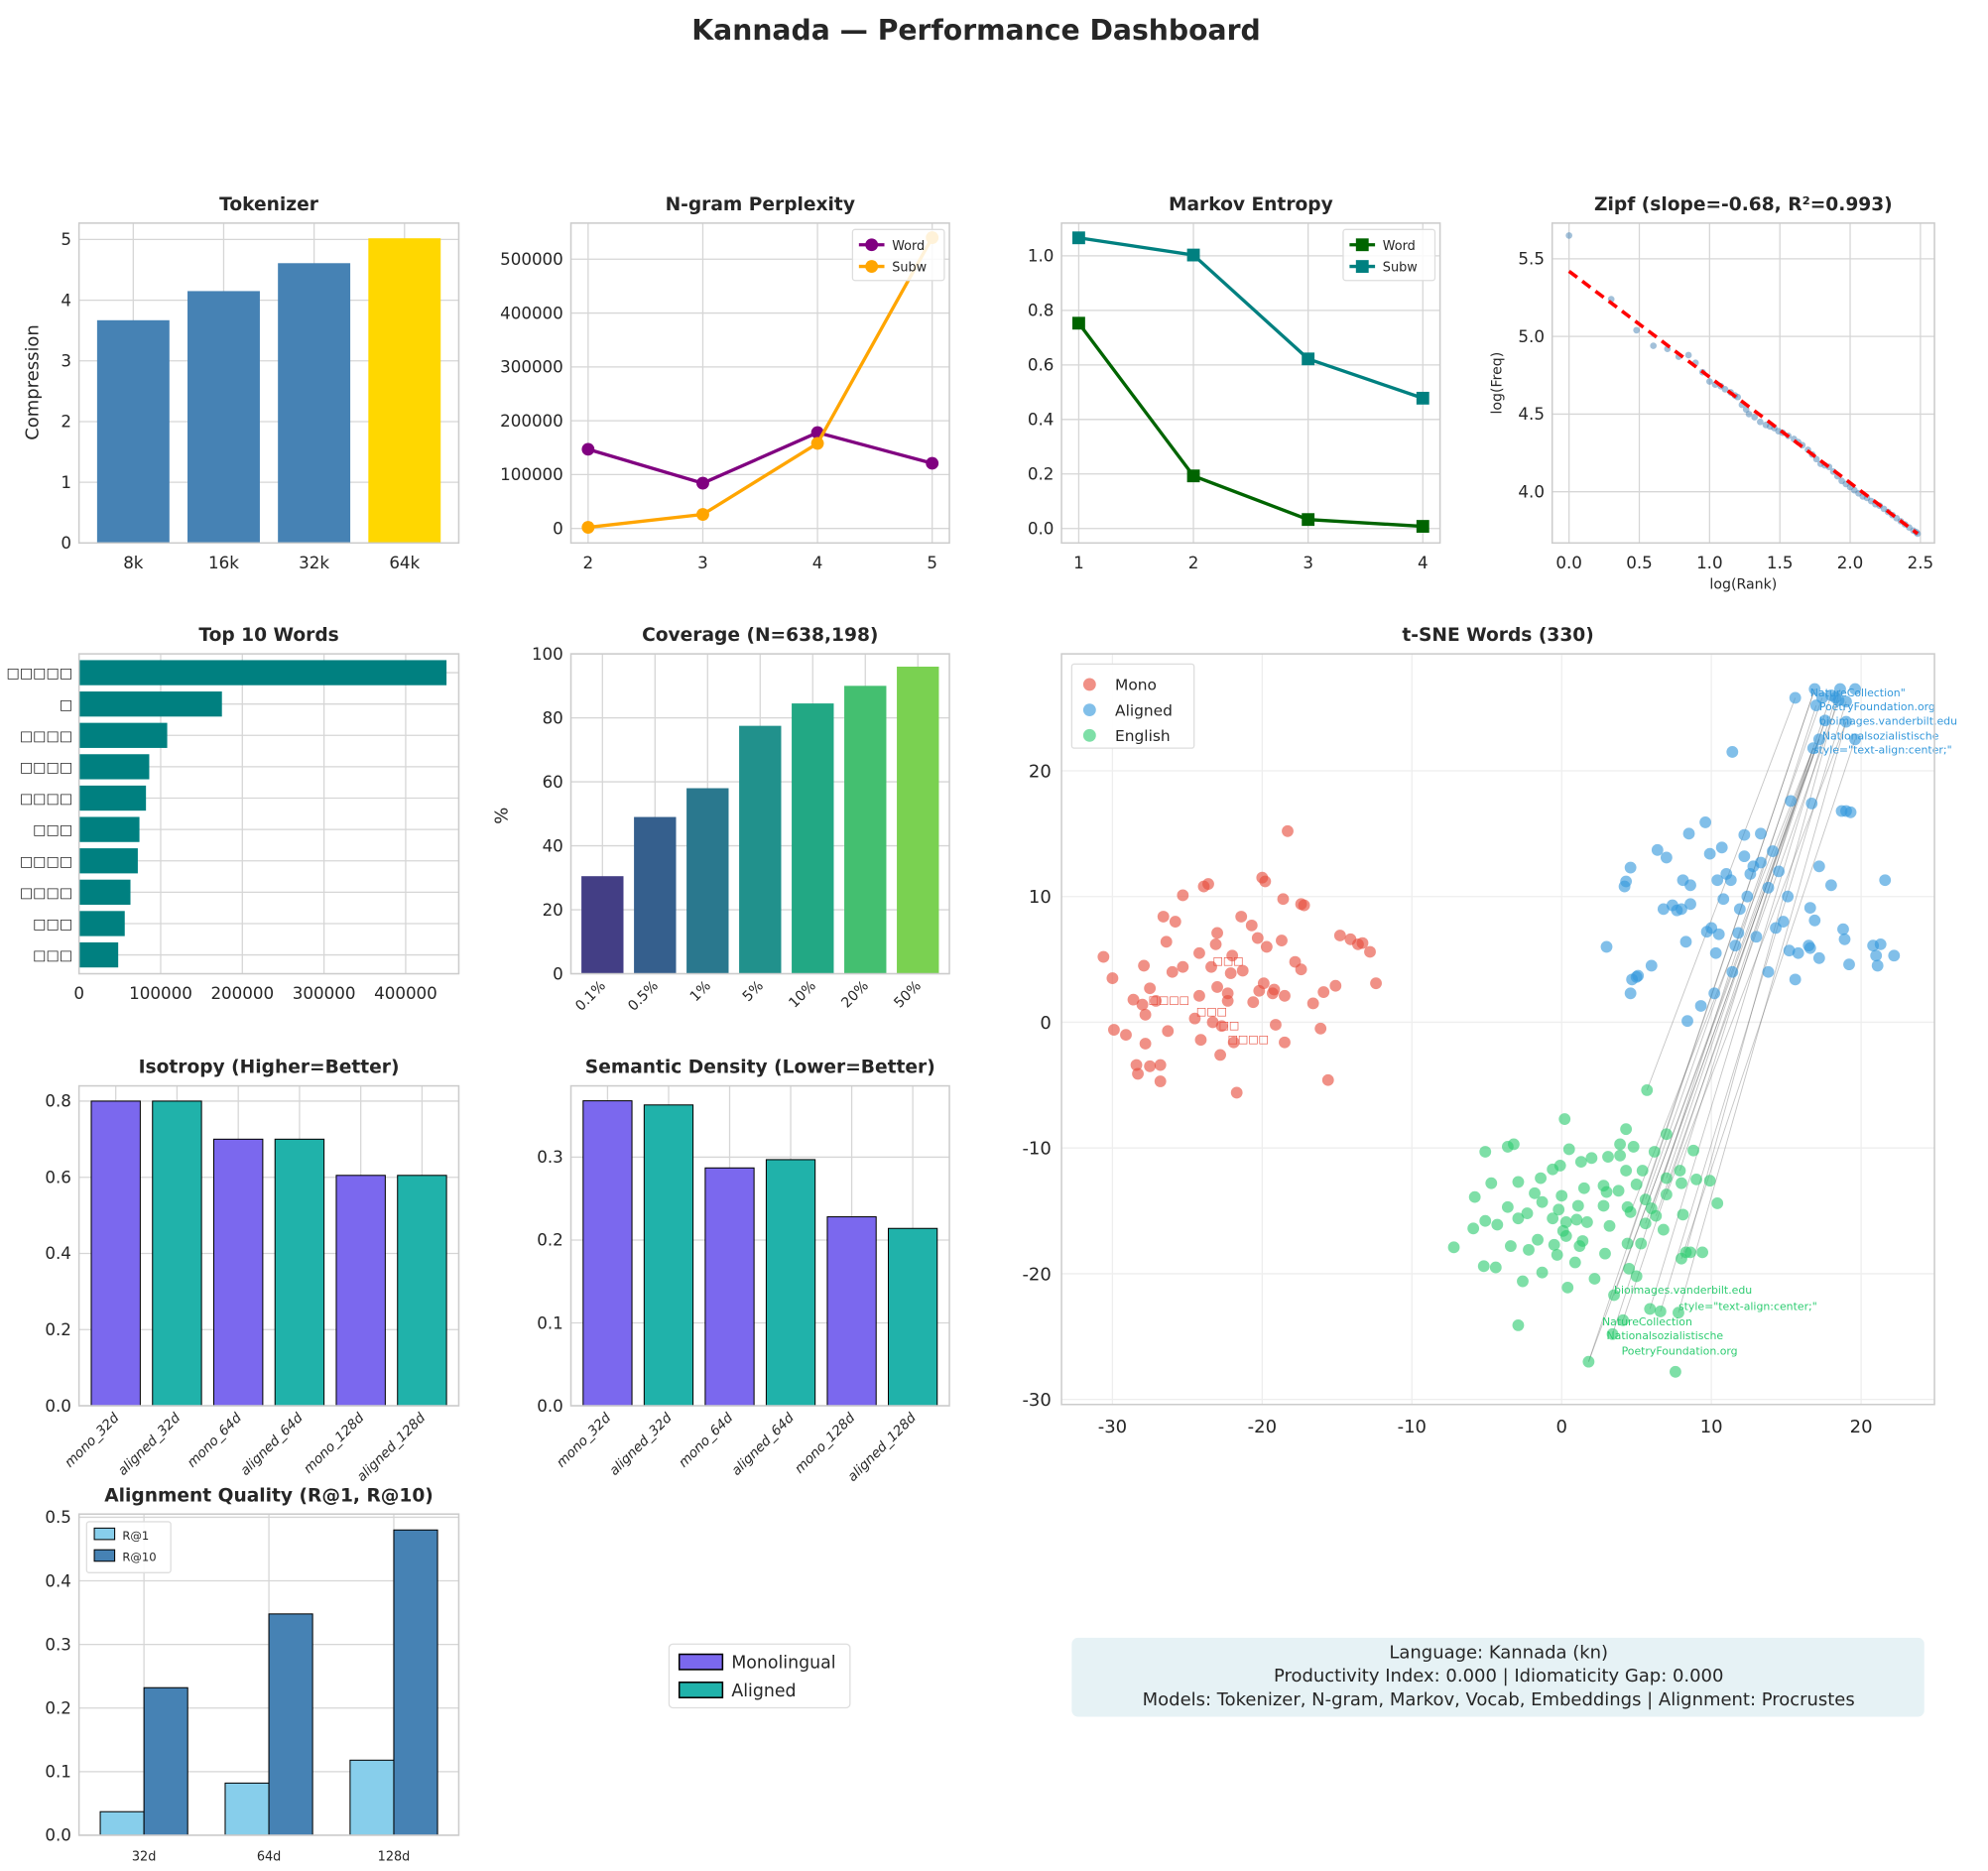 This screenshot has width=1988, height=1871. I want to click on legend-swatch, so click(701, 1690).